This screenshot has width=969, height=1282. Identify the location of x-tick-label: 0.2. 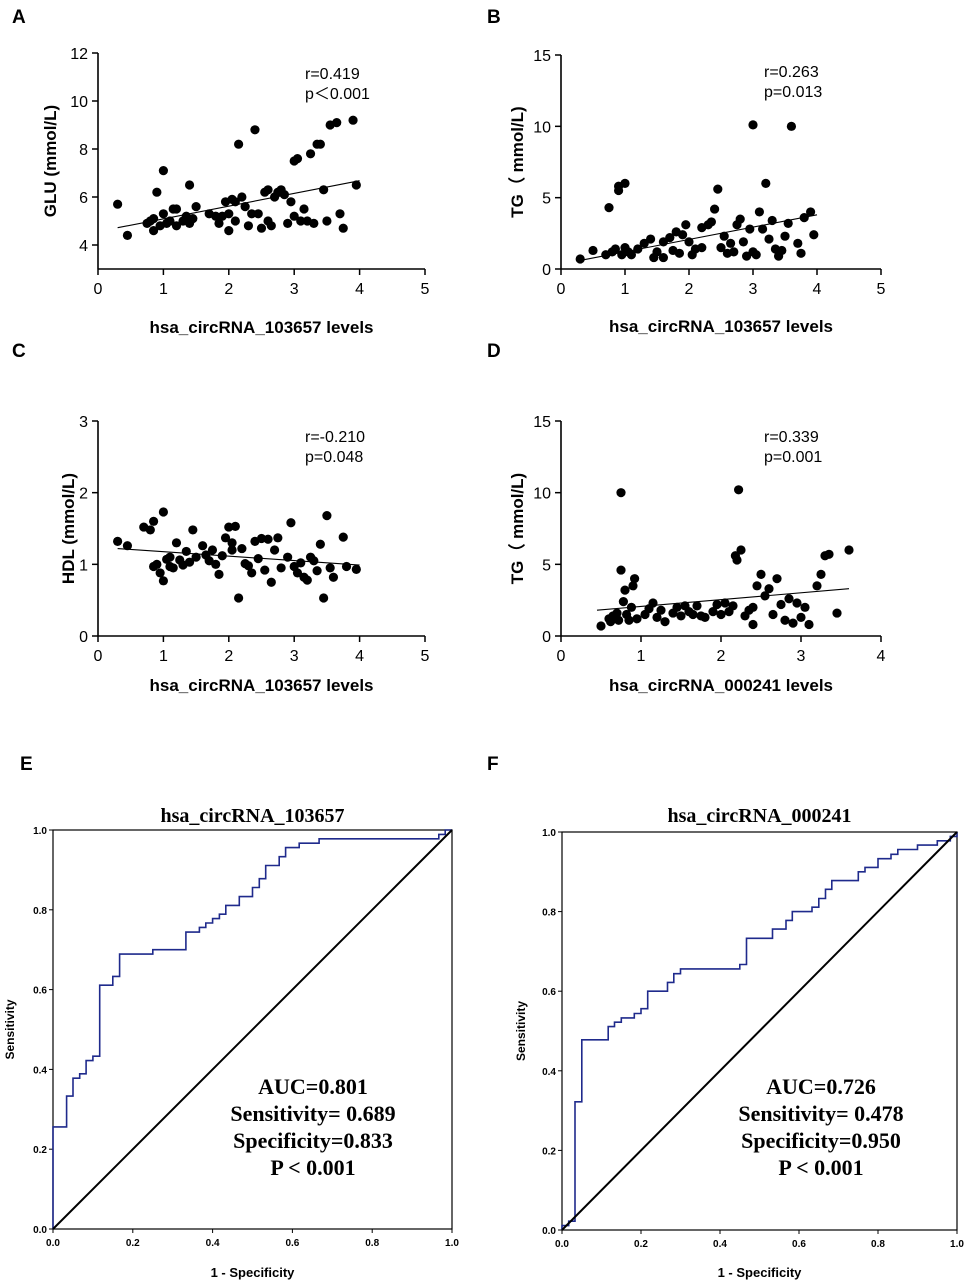
(133, 1243).